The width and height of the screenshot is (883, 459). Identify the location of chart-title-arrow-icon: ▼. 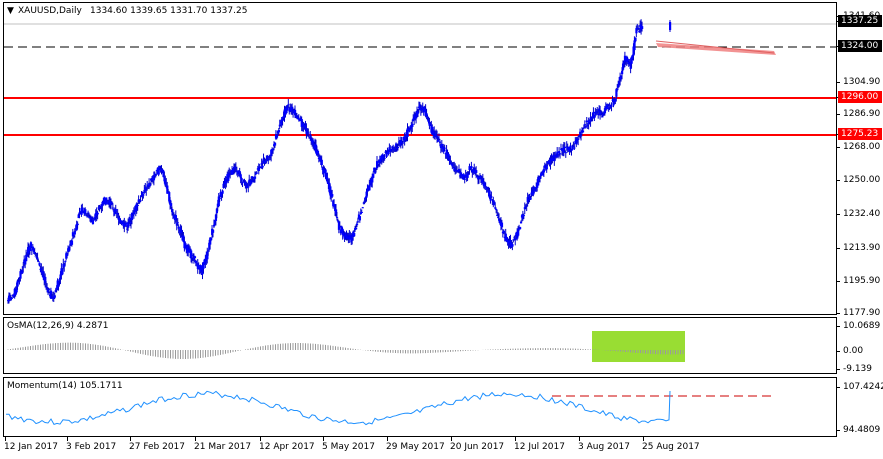
(10, 11).